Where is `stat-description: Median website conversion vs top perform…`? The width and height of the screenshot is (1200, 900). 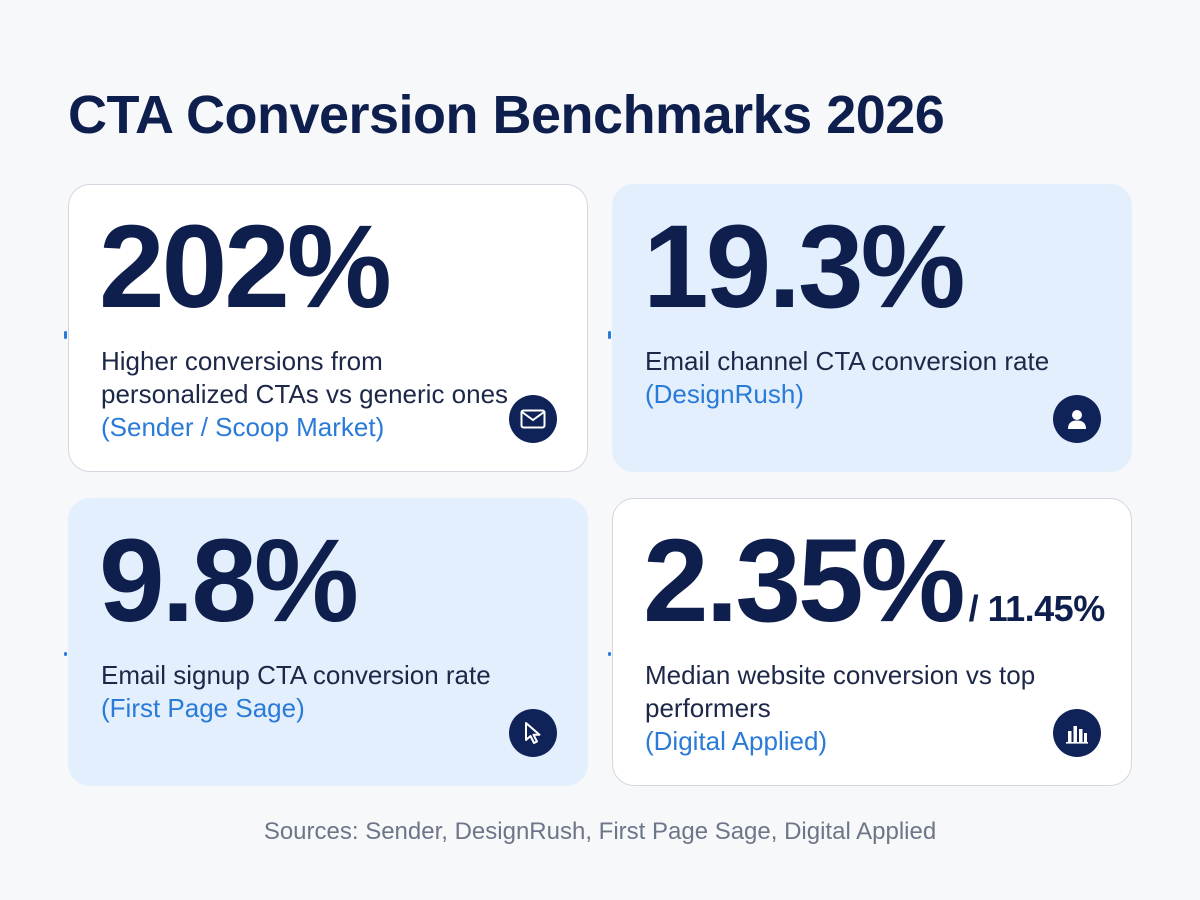
stat-description: Median website conversion vs top perform… is located at coordinates (840, 691).